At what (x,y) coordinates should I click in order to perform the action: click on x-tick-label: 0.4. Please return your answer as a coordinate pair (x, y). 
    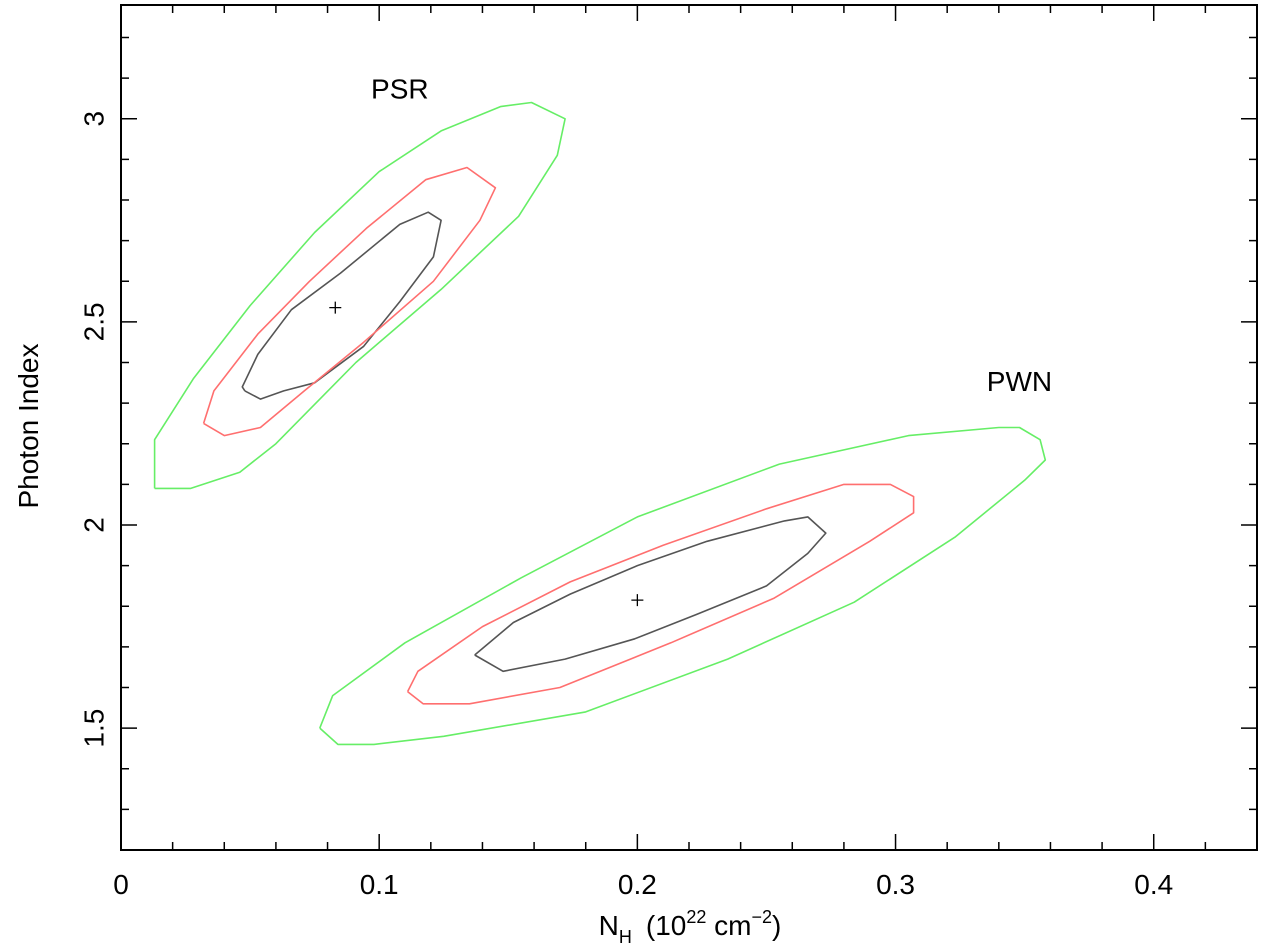
    Looking at the image, I should click on (1153, 884).